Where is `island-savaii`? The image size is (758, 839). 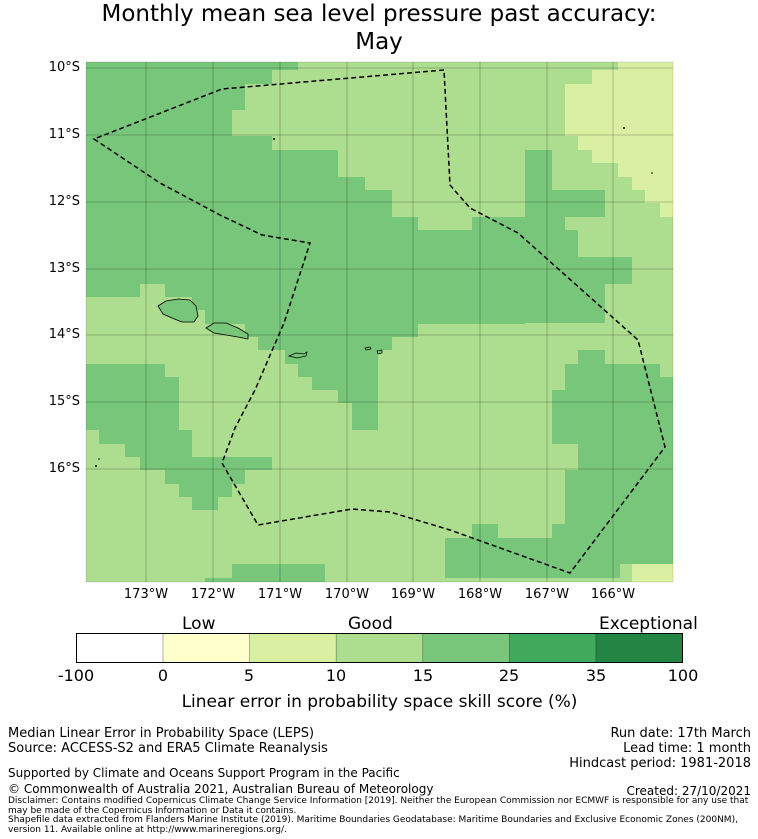 island-savaii is located at coordinates (178, 310).